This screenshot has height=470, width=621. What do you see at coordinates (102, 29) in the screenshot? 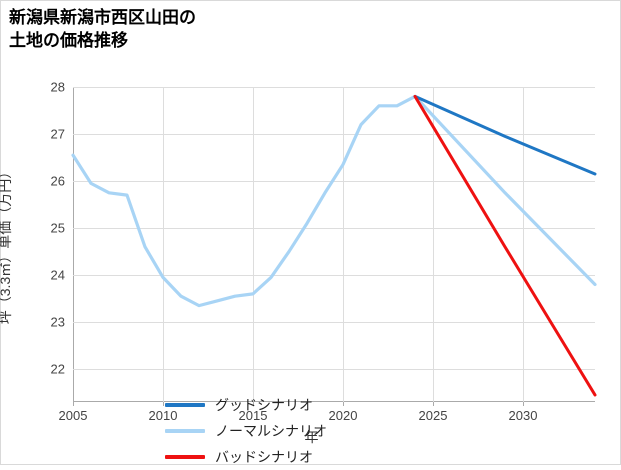
I see `page-title: 新潟県新潟市西区山田の 土地の価格推移` at bounding box center [102, 29].